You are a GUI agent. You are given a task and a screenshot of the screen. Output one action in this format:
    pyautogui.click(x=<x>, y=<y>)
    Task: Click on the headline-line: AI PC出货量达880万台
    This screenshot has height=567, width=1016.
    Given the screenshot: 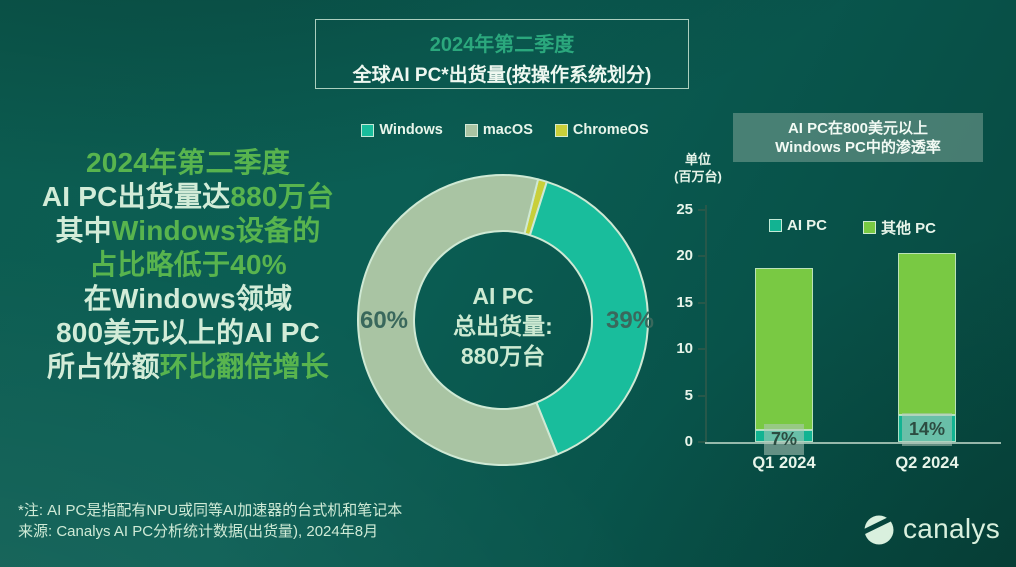 What is the action you would take?
    pyautogui.click(x=188, y=196)
    